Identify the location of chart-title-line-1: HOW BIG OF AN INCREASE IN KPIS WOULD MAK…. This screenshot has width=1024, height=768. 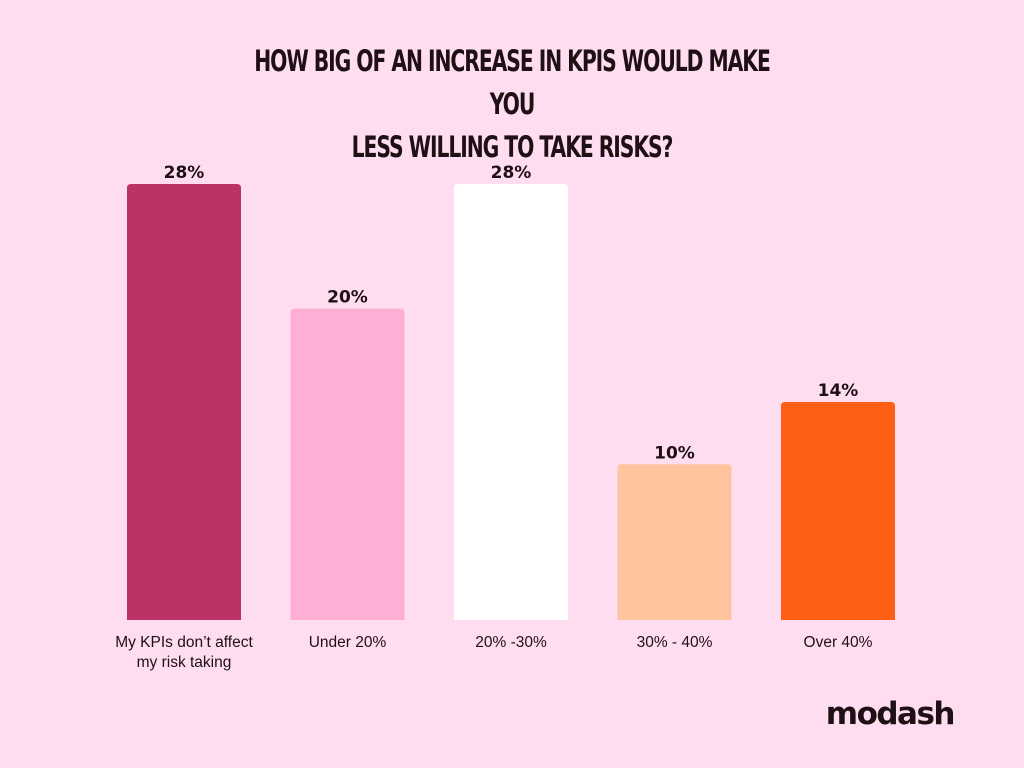
(512, 82).